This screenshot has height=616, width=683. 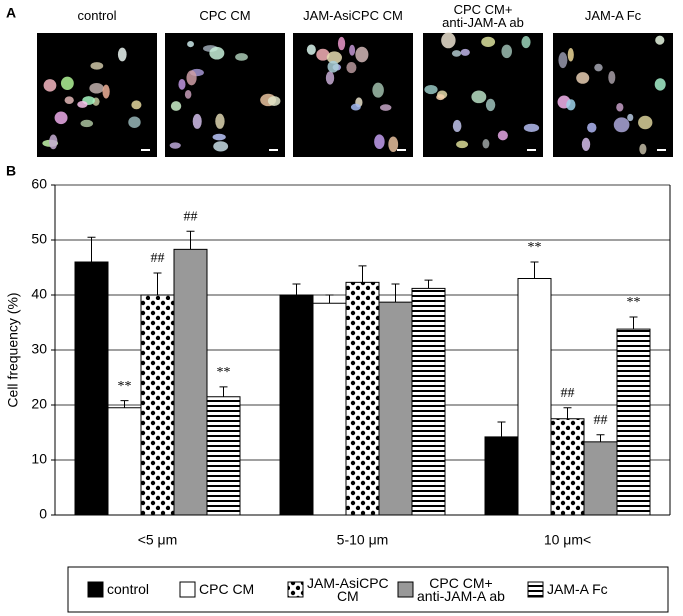 I want to click on legend-label: JAM-A Fc, so click(x=577, y=589).